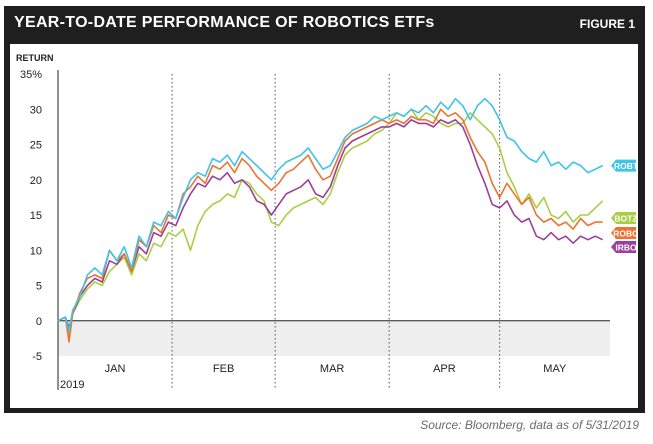 The height and width of the screenshot is (444, 653). I want to click on series-tag-irbo: IRBO, so click(624, 247).